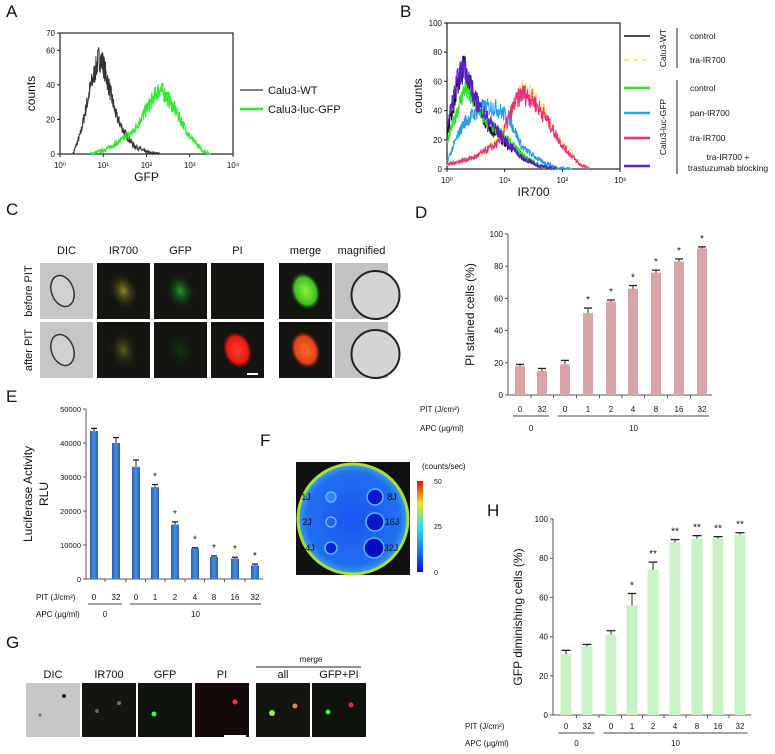  Describe the element at coordinates (565, 409) in the screenshot. I see `pit-dose-label: 0` at that location.